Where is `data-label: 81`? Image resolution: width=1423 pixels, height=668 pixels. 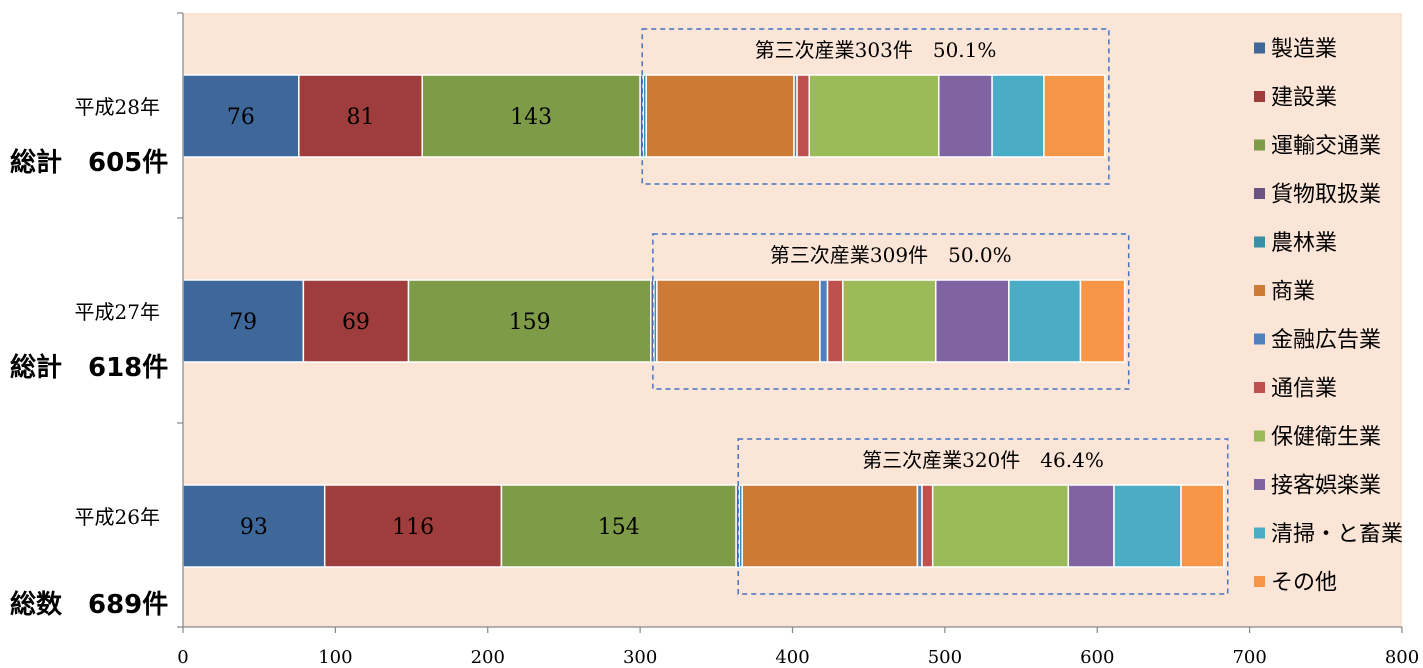
data-label: 81 is located at coordinates (361, 117).